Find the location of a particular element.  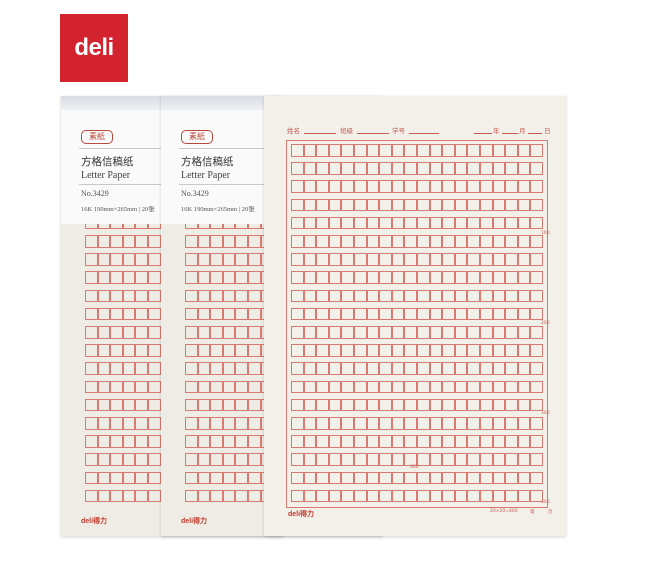

page-label: 第 is located at coordinates (532, 512).